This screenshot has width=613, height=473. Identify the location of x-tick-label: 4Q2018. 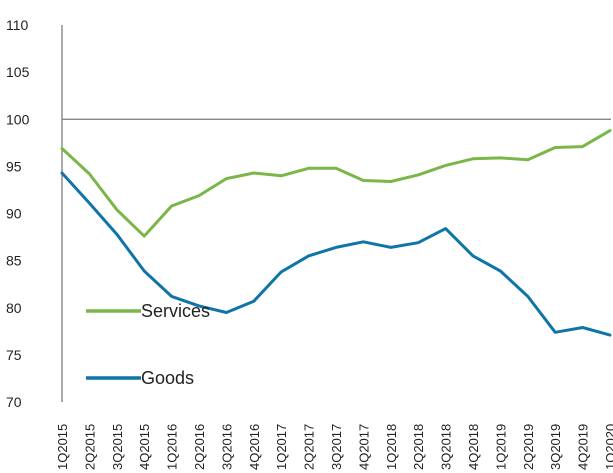
(473, 447).